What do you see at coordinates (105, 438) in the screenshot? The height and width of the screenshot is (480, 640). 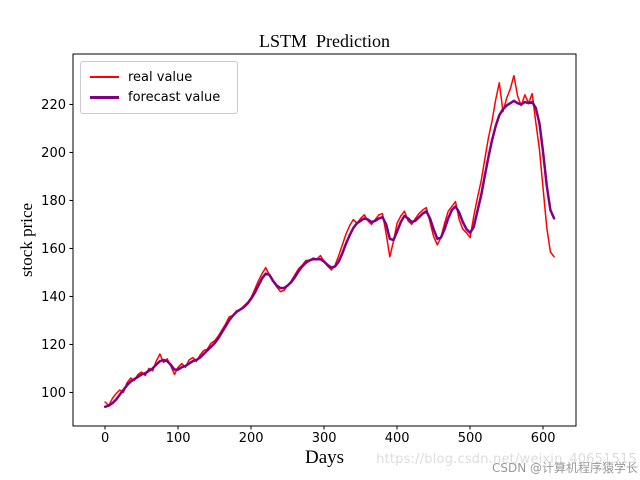 I see `x-tick-label: 0` at bounding box center [105, 438].